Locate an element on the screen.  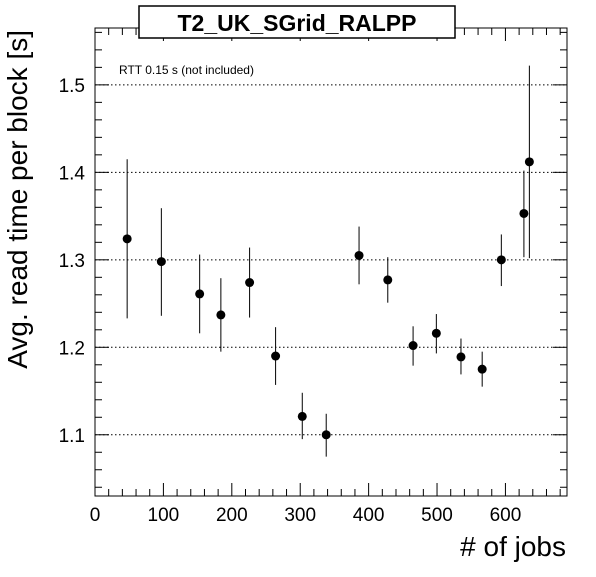
chart-title-box is located at coordinates (297, 22).